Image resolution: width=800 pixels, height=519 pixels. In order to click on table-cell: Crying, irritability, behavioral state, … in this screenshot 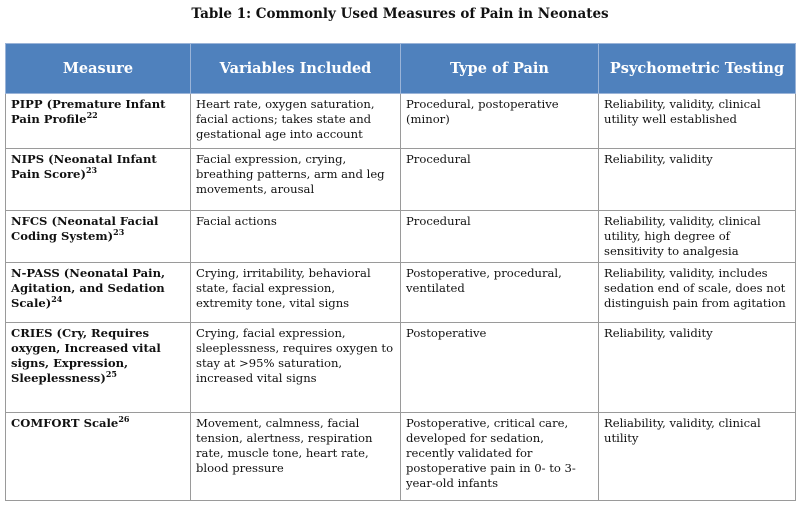, I will do `click(295, 292)`.